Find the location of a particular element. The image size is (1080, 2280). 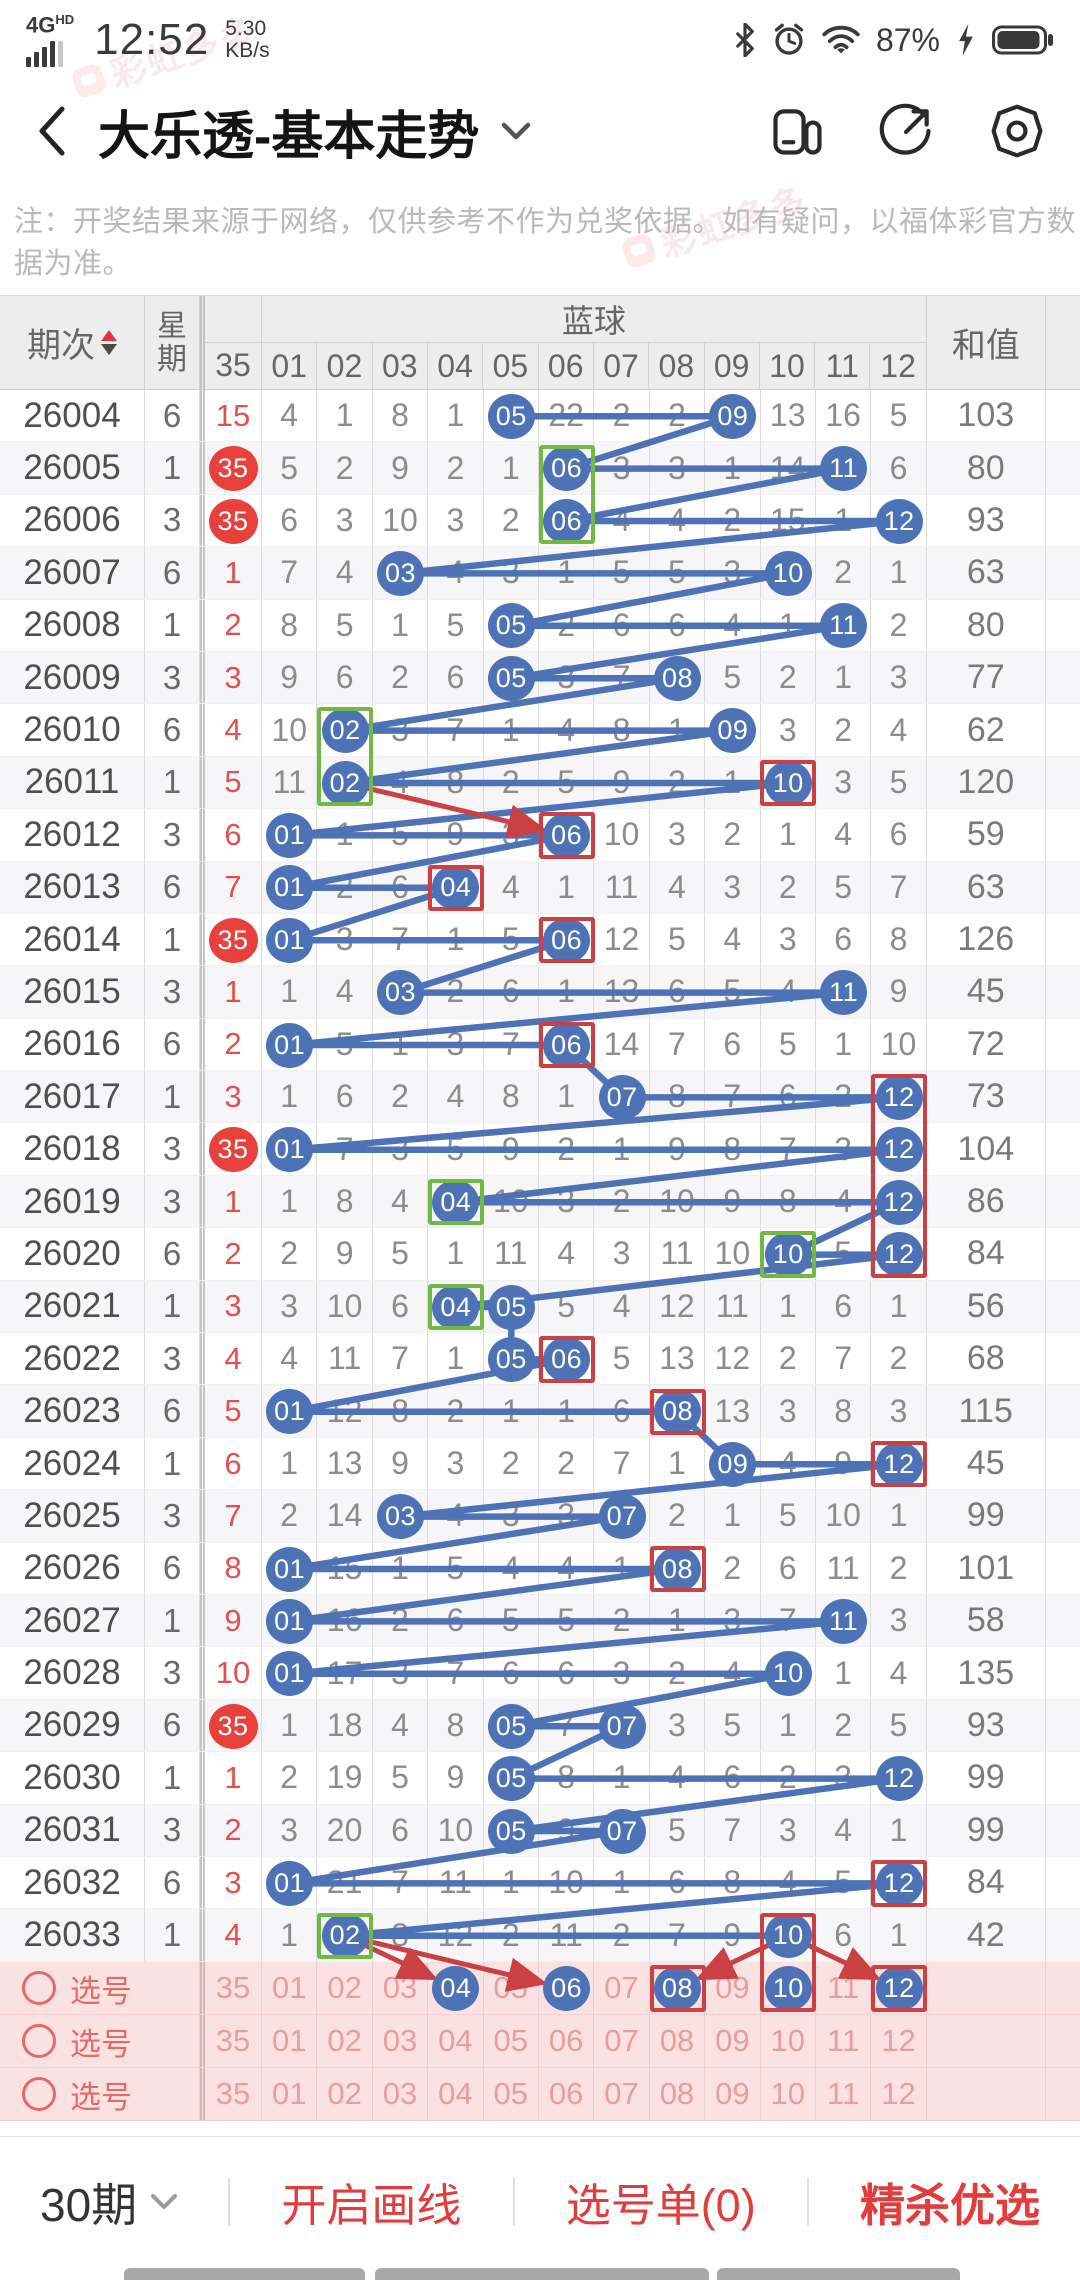

premium-picks-button: 精杀优选 is located at coordinates (949, 2205).